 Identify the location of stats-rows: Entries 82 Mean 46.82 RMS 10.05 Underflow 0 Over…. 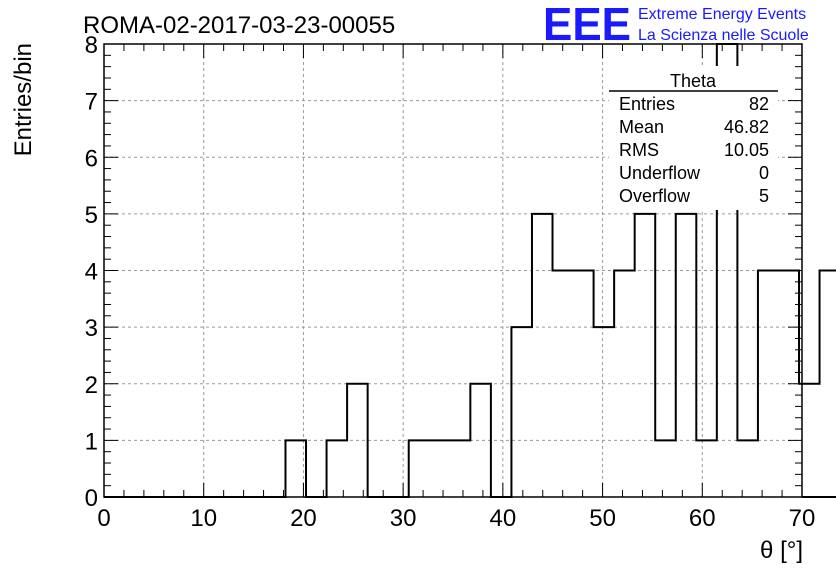
(694, 150).